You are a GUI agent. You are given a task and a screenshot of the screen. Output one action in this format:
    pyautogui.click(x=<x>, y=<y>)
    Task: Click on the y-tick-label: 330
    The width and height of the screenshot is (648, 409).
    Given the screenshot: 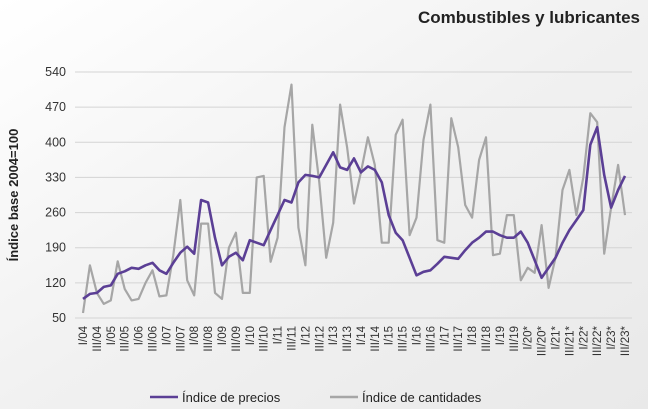 What is the action you would take?
    pyautogui.click(x=55, y=177)
    